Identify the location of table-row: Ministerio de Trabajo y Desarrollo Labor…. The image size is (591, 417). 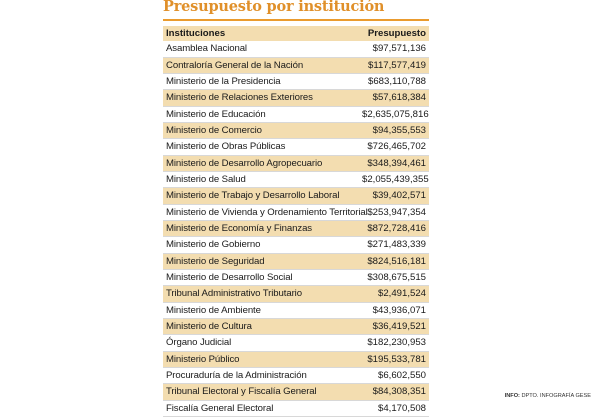
(296, 196).